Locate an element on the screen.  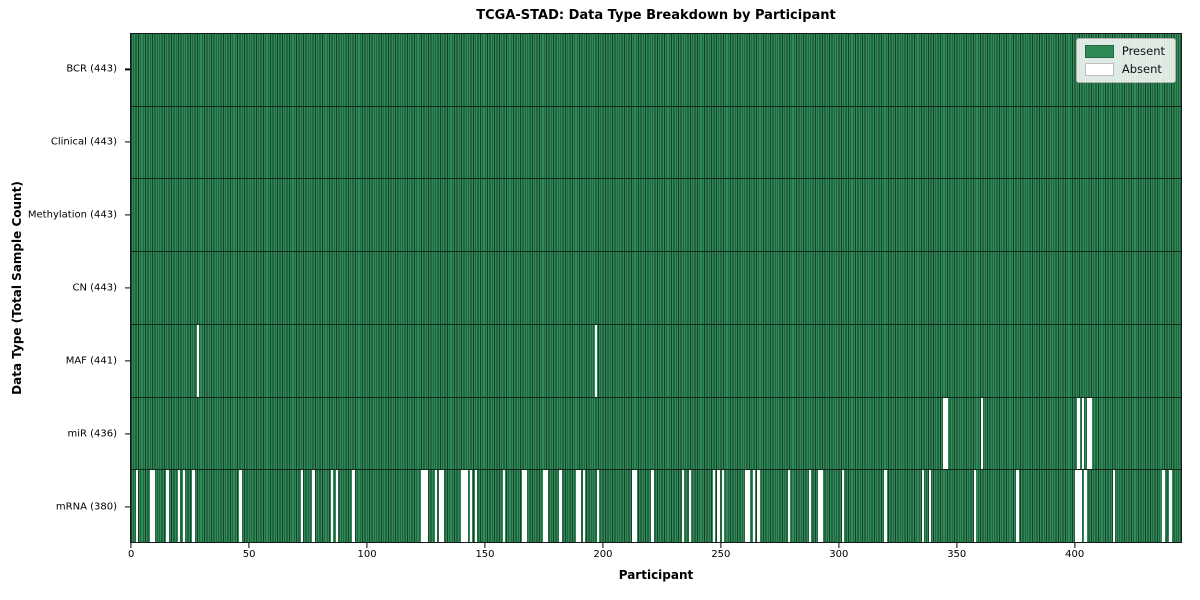
row-methylation is located at coordinates (656, 215).